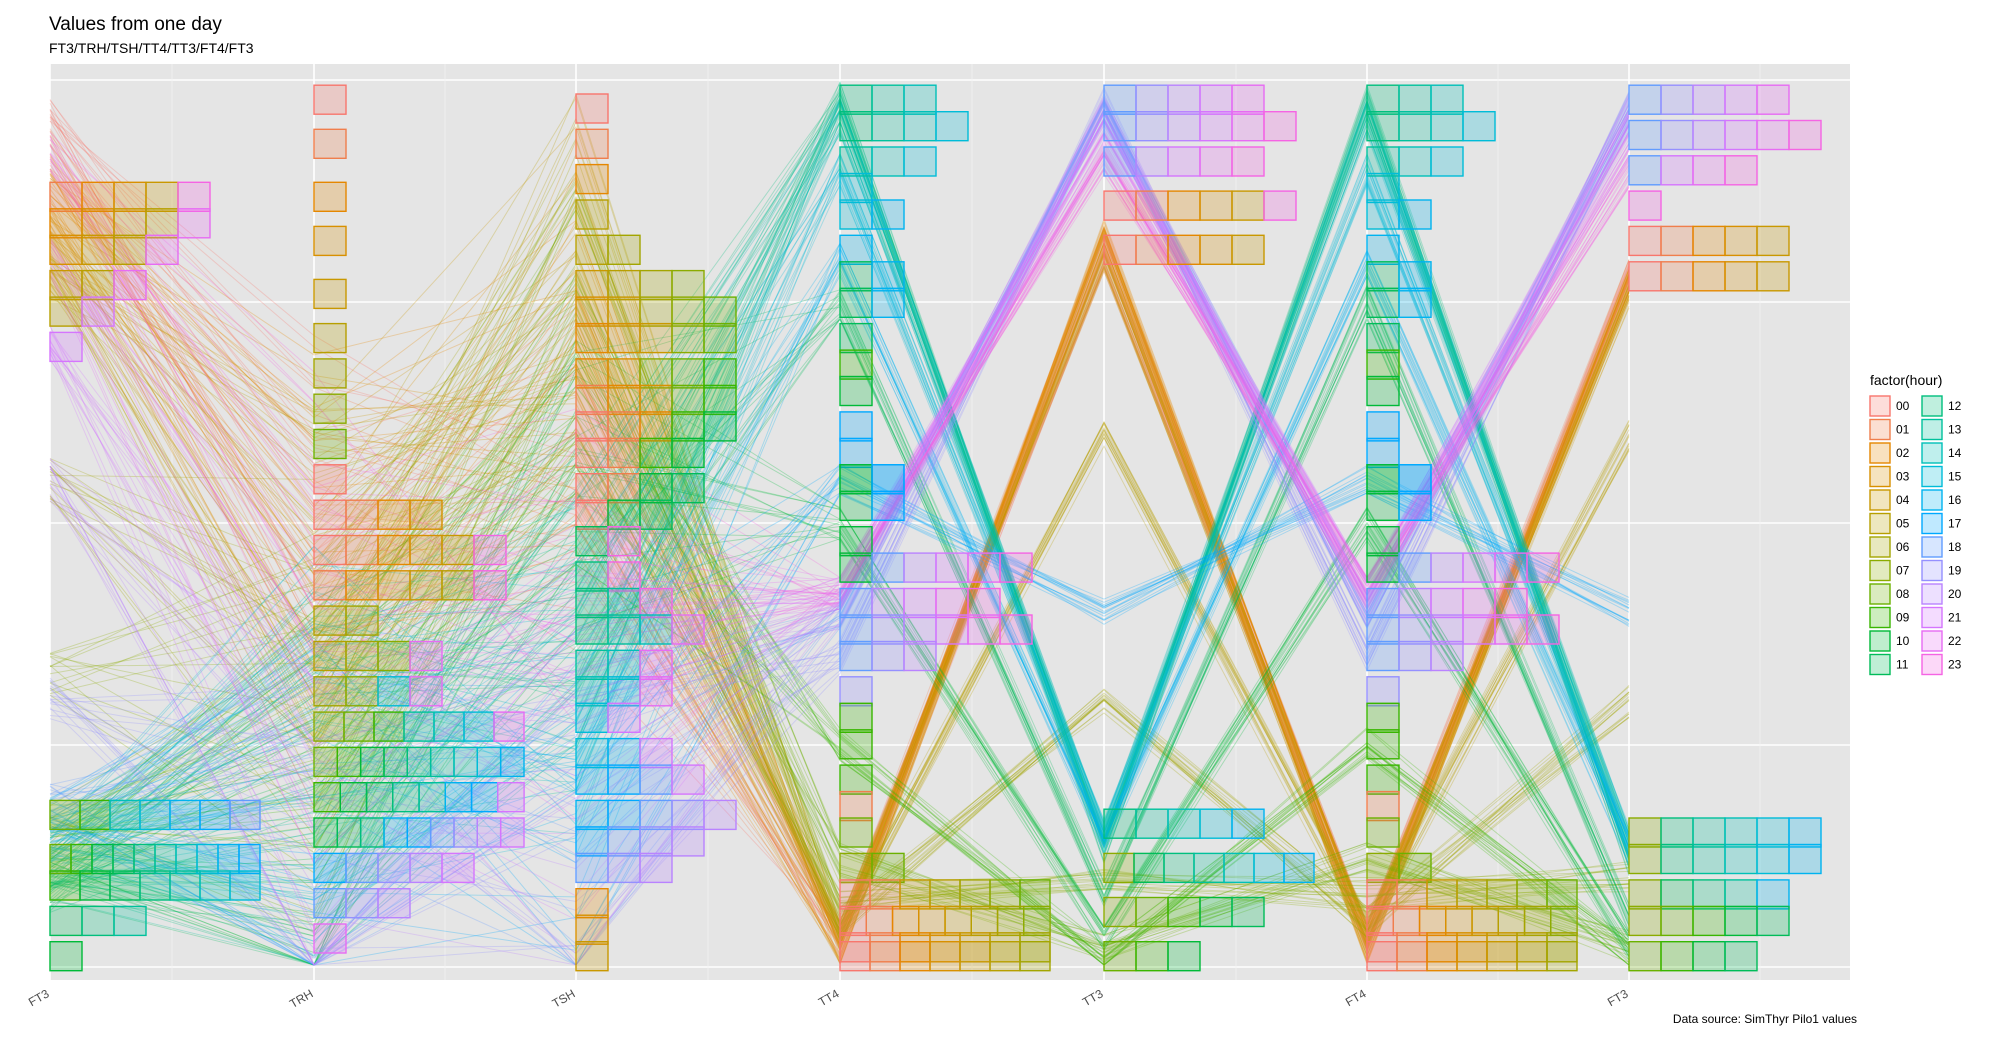  What do you see at coordinates (1093, 997) in the screenshot?
I see `axis-tick-label: TT3` at bounding box center [1093, 997].